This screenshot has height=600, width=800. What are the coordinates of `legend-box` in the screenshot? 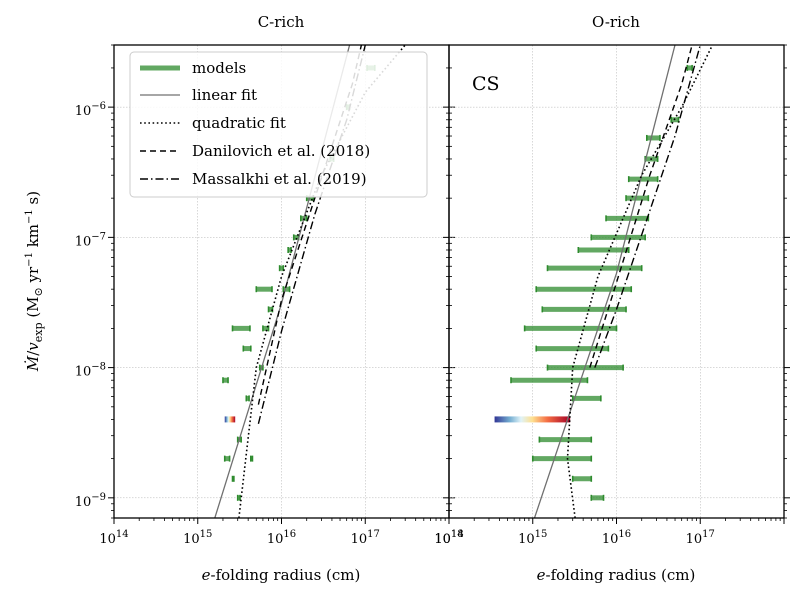 It's located at (278, 124).